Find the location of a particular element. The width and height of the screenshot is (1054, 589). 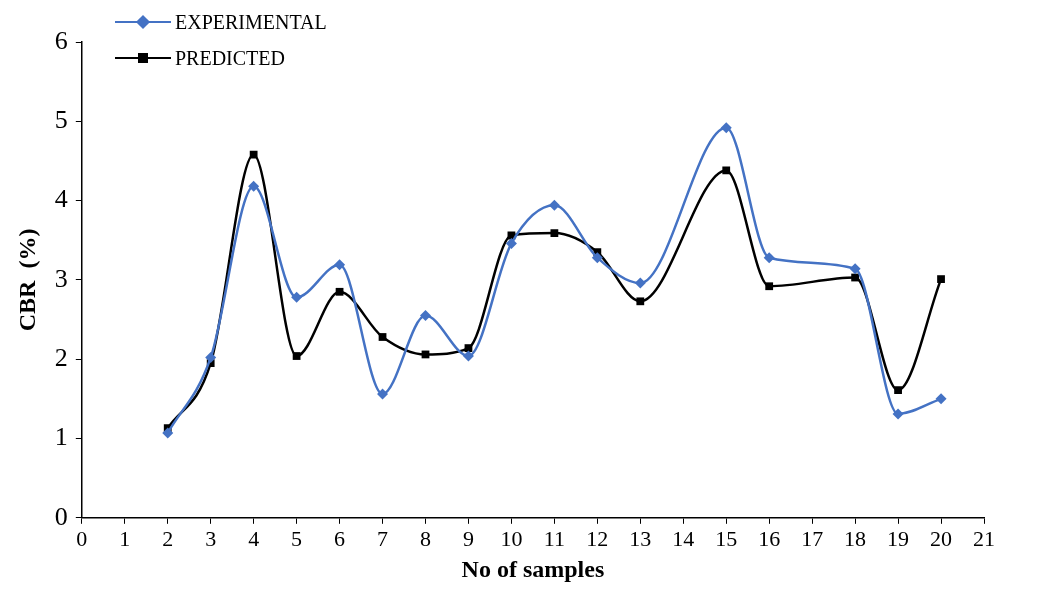

y-tick-label: 2 is located at coordinates (61, 358).